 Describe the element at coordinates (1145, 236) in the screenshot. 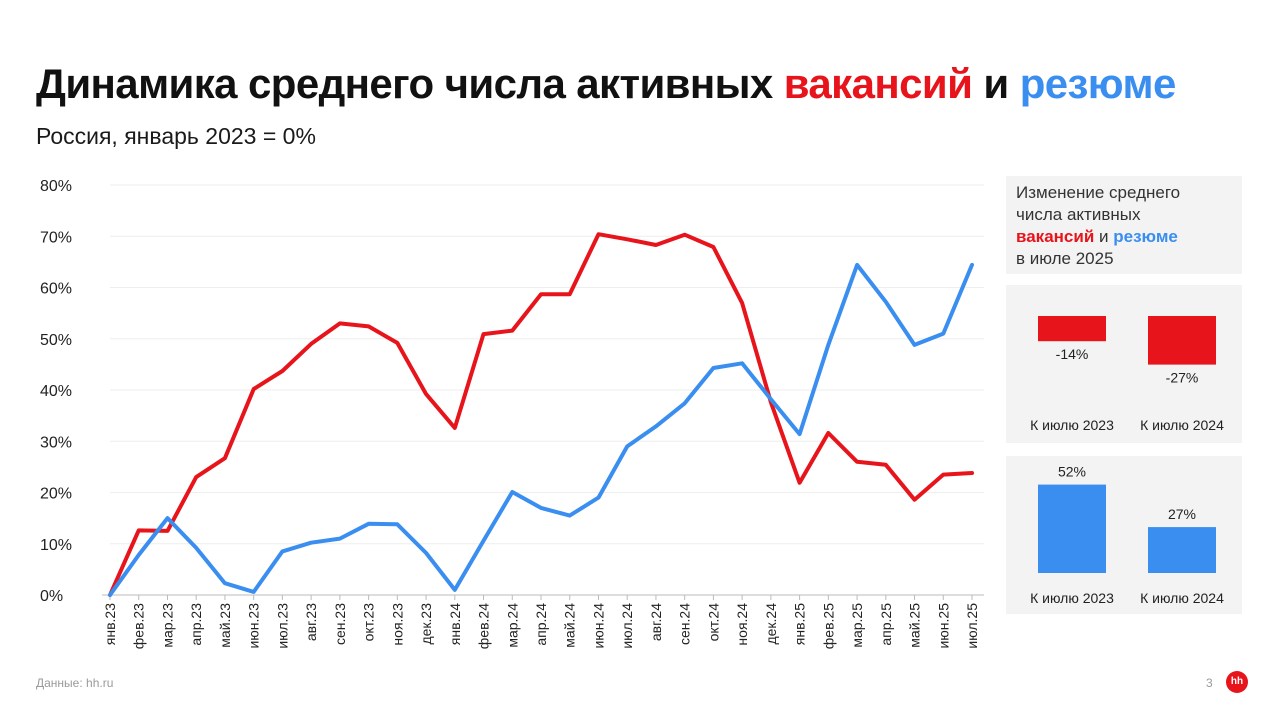

I see `legend-resumes: резюме` at that location.